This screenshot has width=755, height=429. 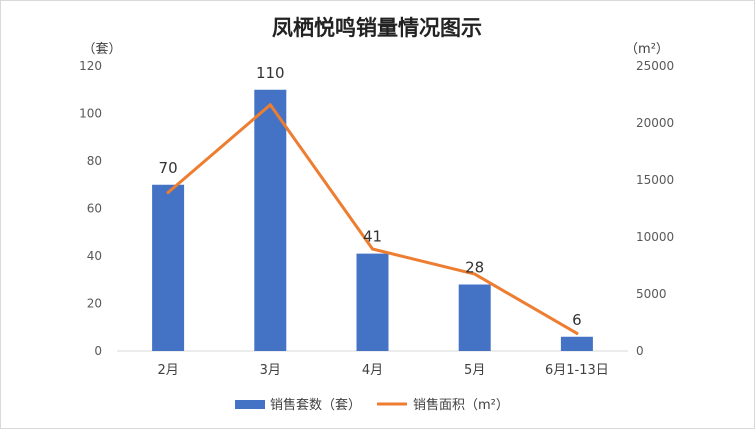 I want to click on y-right-axis: 0 5000 10000 15000 20000 25000, so click(x=655, y=208).